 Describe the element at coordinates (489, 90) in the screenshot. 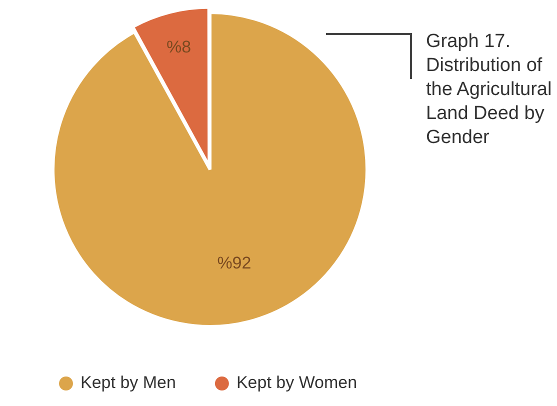

I see `text: Graph 17. Distribution of the Agricultural Land Deed by Gender` at that location.